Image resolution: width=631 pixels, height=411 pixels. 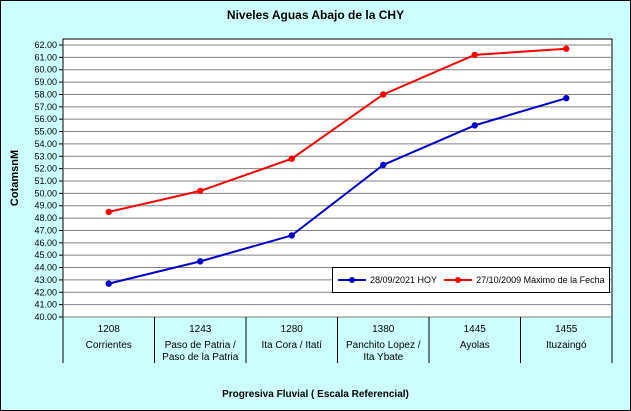 I want to click on category-km-label: 1243, so click(x=200, y=329).